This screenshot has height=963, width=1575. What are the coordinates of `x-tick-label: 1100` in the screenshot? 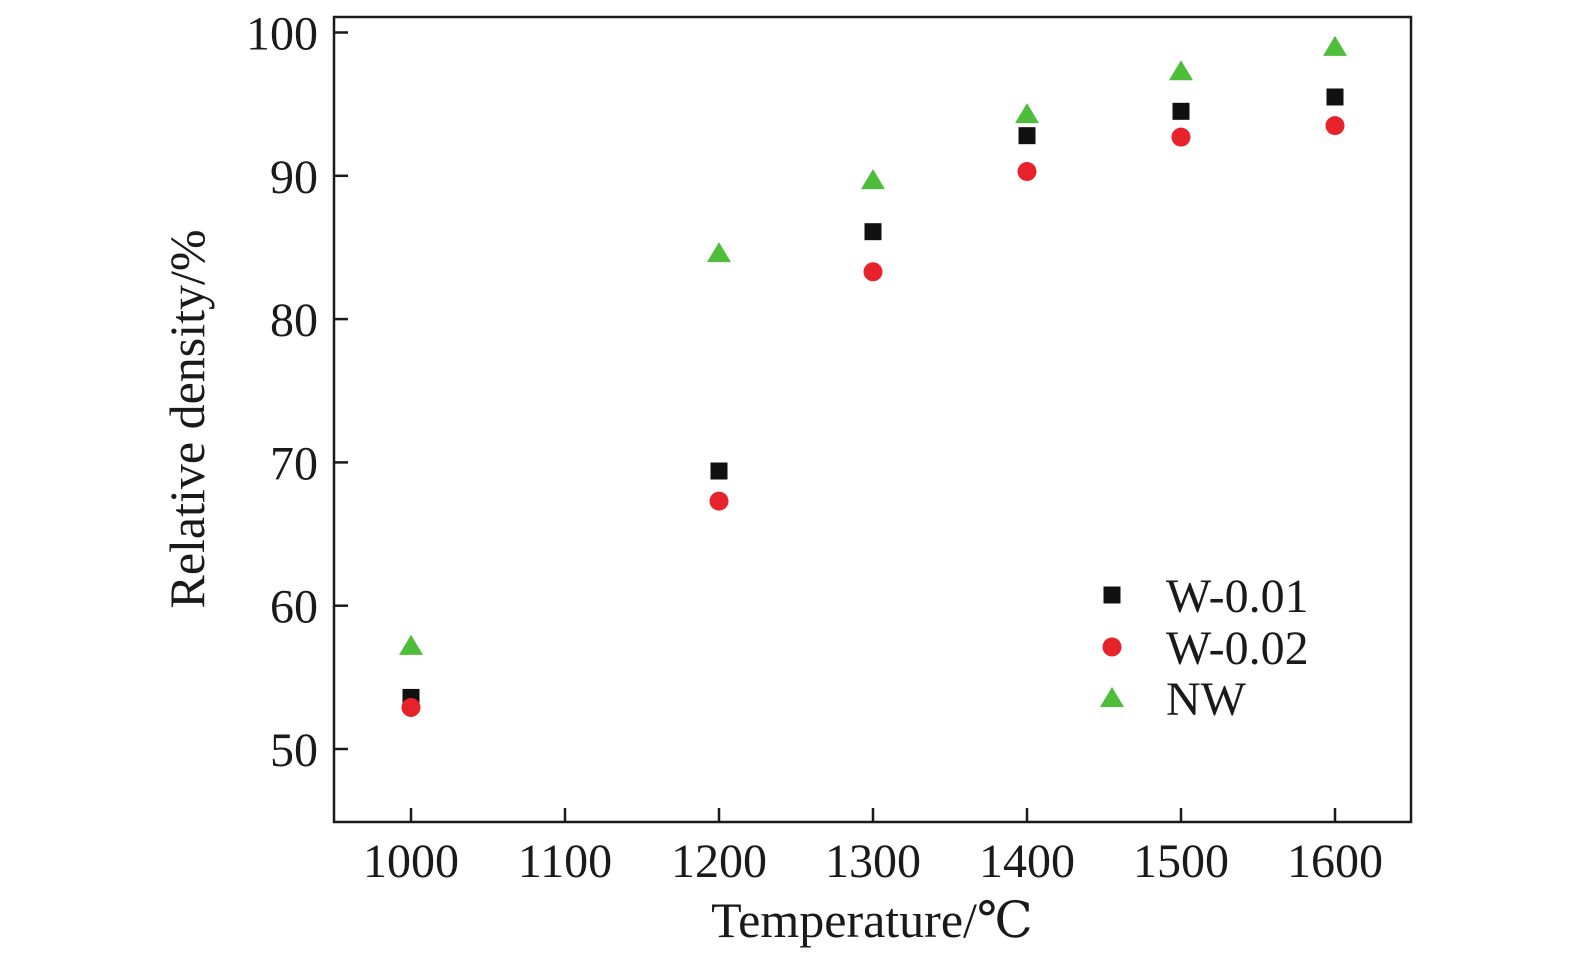 It's located at (565, 861).